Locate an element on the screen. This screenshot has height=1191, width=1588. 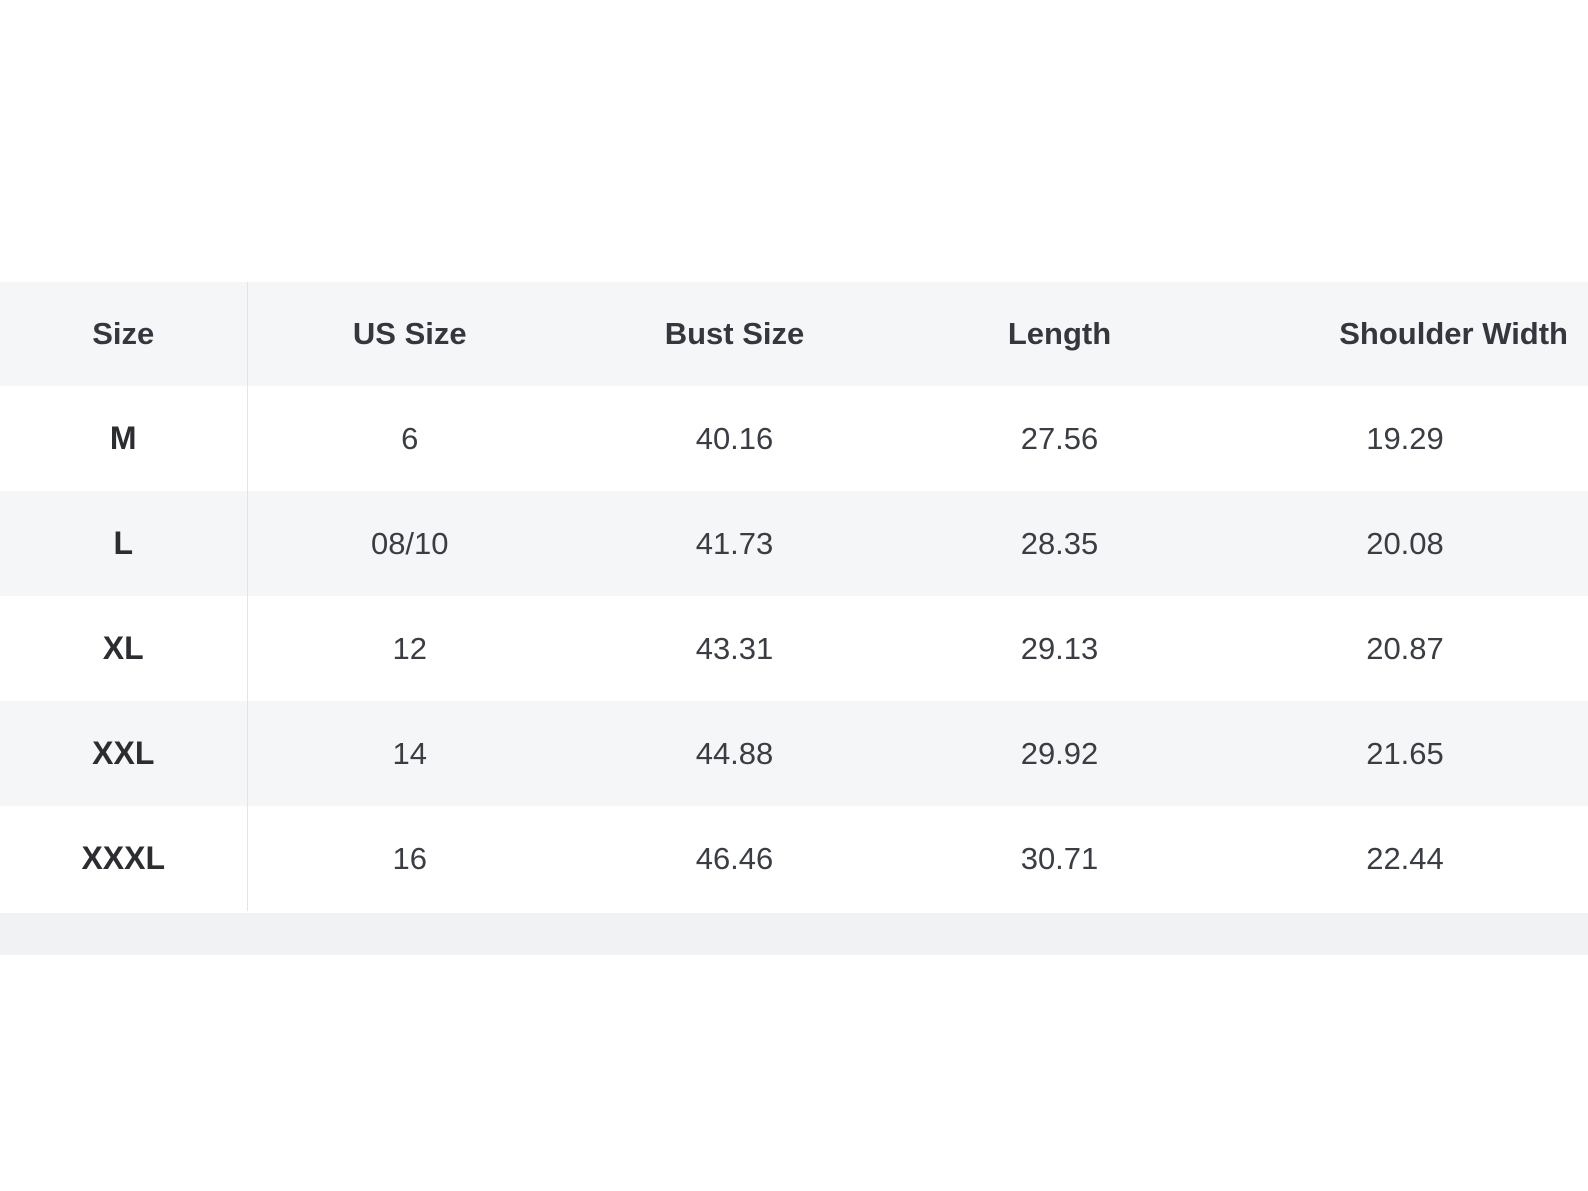
header-length: Length is located at coordinates (1059, 333).